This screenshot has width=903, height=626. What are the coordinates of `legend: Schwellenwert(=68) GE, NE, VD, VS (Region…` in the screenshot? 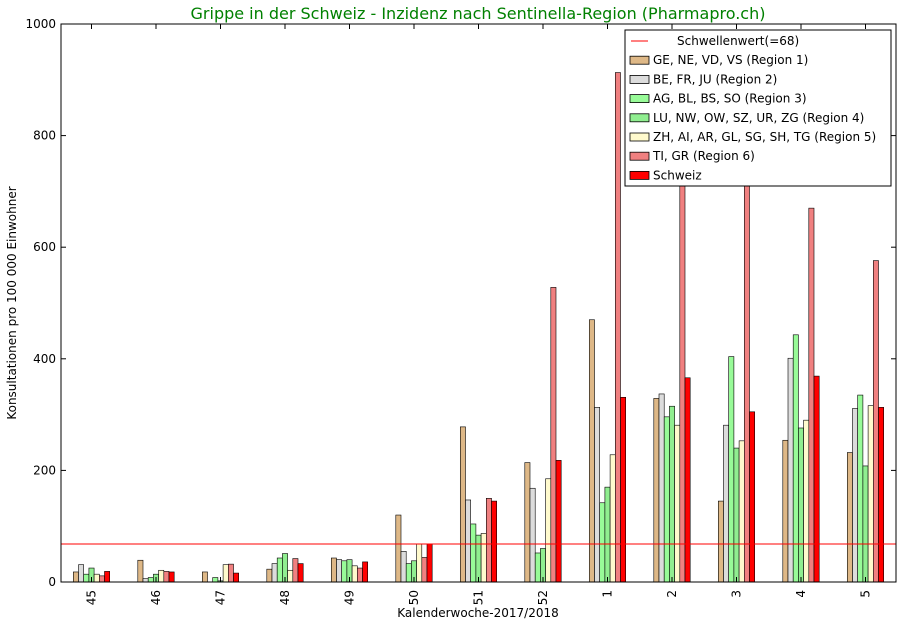 It's located at (758, 108).